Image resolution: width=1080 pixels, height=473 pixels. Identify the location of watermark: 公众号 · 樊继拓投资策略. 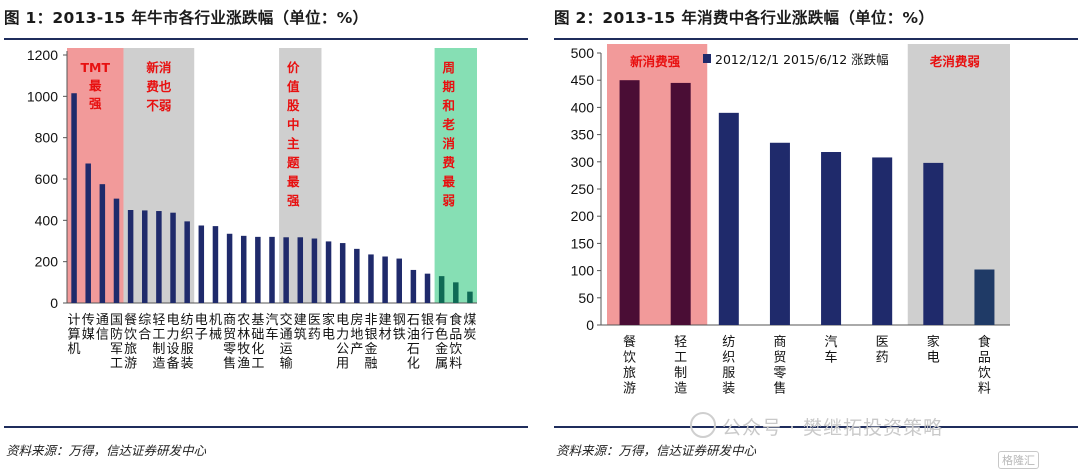
(816, 426).